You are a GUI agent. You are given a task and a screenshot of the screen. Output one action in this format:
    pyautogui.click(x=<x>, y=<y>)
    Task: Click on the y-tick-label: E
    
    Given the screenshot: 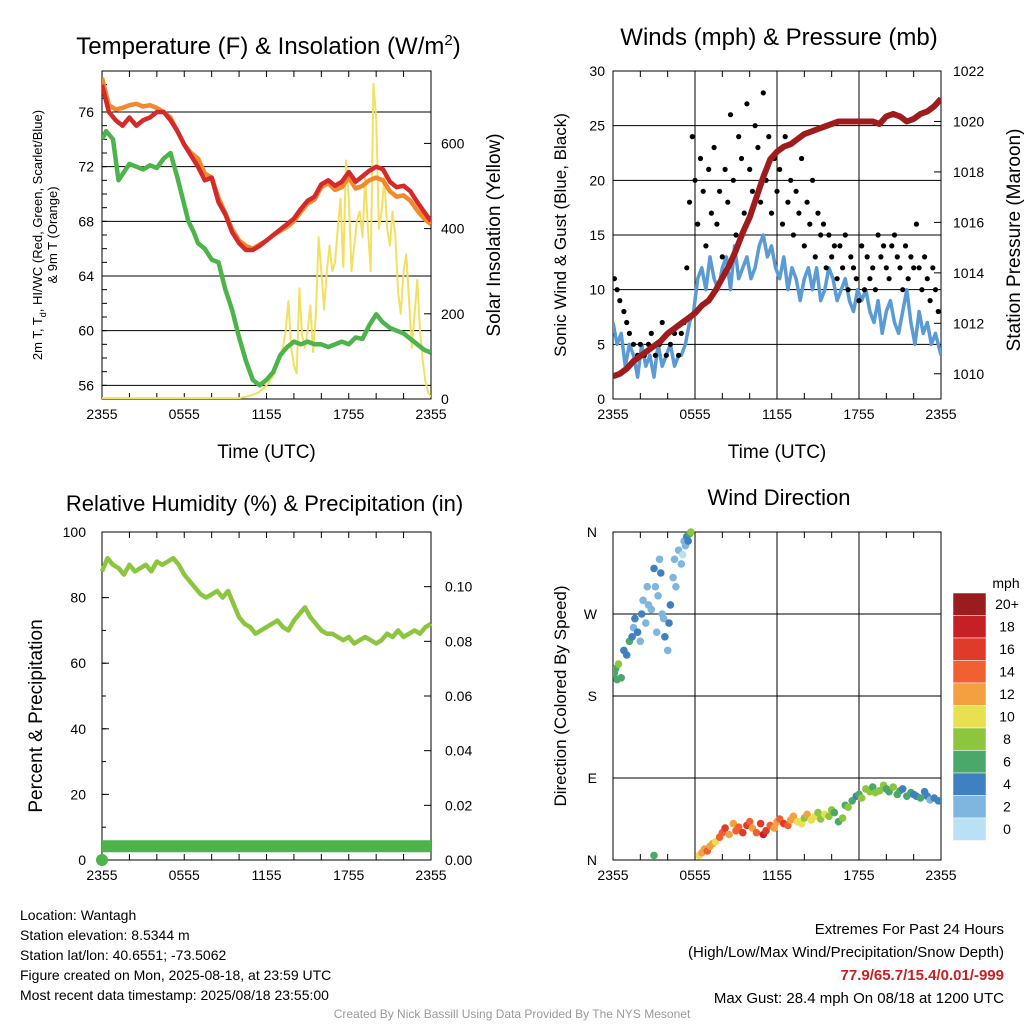 What is the action you would take?
    pyautogui.click(x=592, y=778)
    